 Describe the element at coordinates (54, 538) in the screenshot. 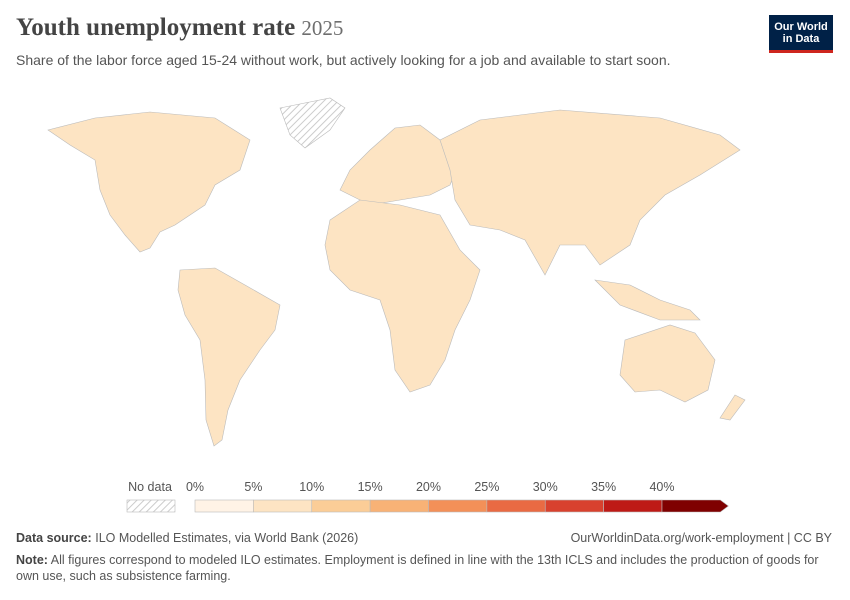

I see `source-label: Data source:` at that location.